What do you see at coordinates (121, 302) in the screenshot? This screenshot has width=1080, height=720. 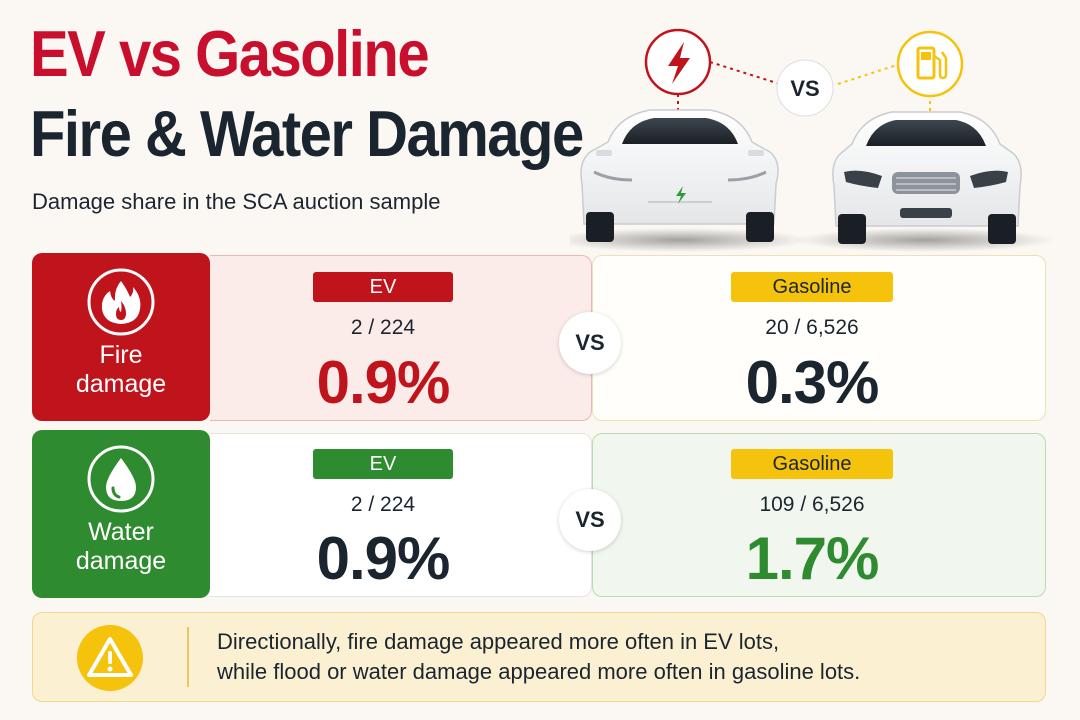 I see `flame-icon` at bounding box center [121, 302].